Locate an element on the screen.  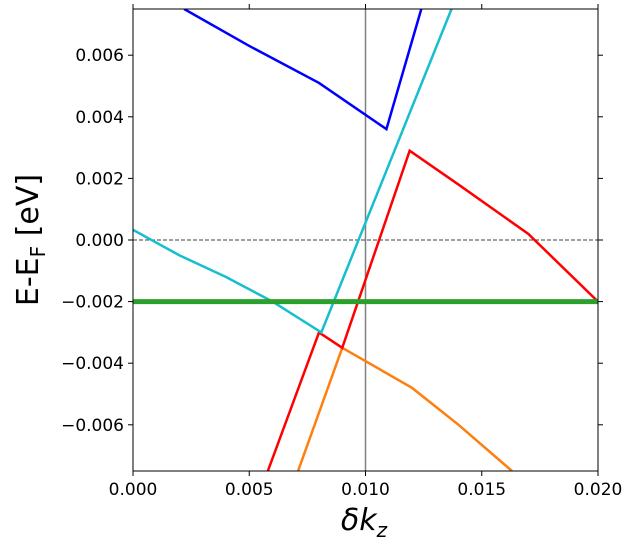
y-axis-label: E-EF [eV] is located at coordinates (30, 240).